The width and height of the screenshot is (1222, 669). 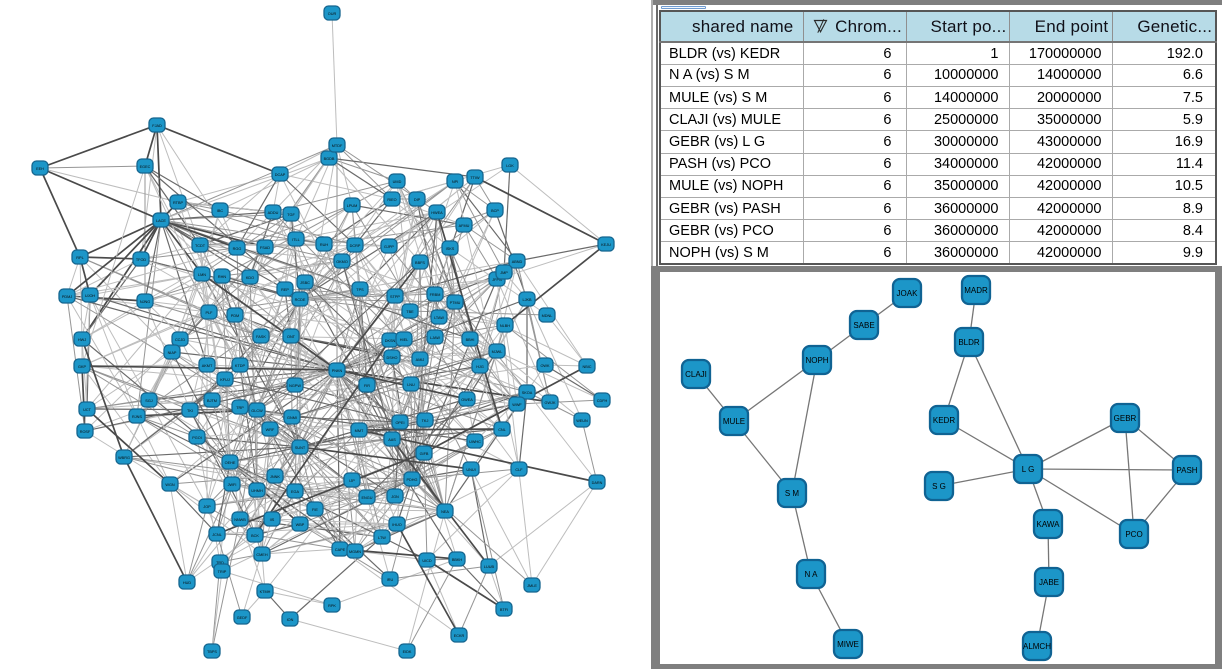 What do you see at coordinates (427, 561) in the screenshot?
I see `svg-text: UICD` at bounding box center [427, 561].